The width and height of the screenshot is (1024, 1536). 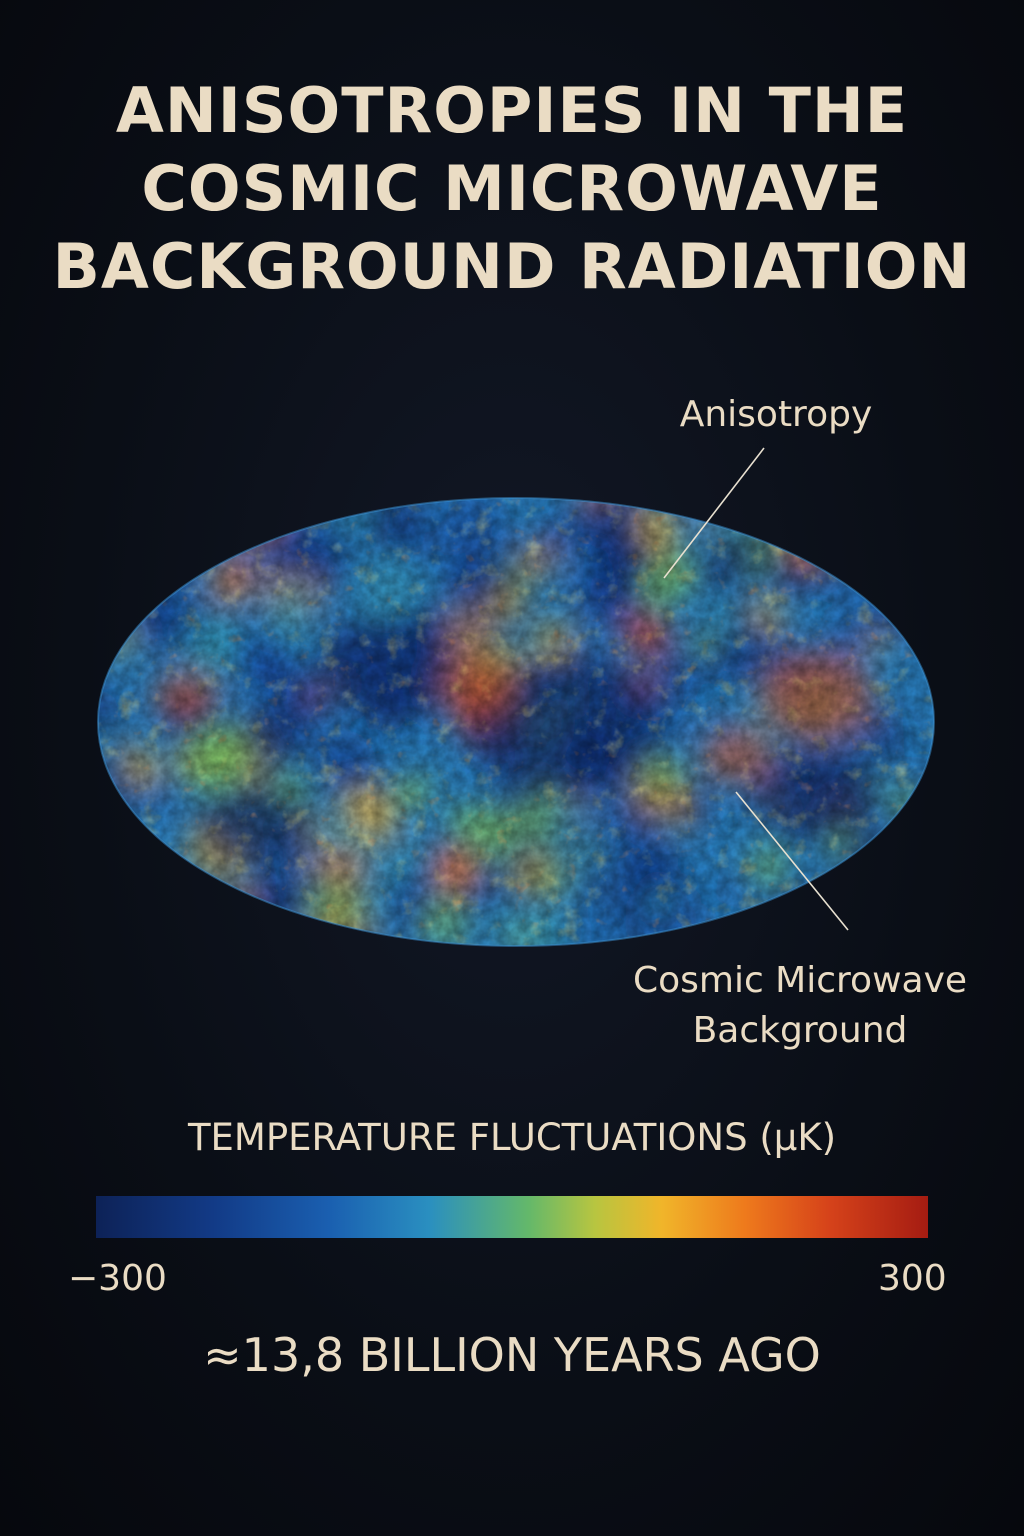 I want to click on cmb-label-line-1: Cosmic Microwave, so click(x=800, y=980).